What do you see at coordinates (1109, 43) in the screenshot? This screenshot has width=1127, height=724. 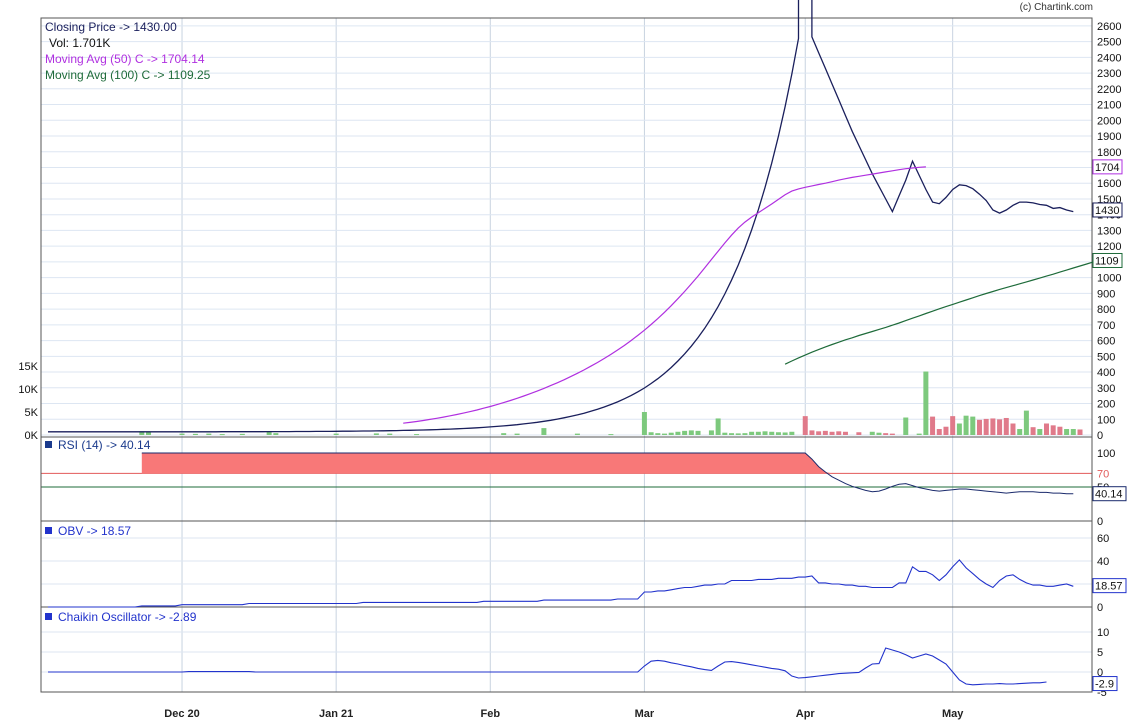 I see `price-y-tick: 2500` at bounding box center [1109, 43].